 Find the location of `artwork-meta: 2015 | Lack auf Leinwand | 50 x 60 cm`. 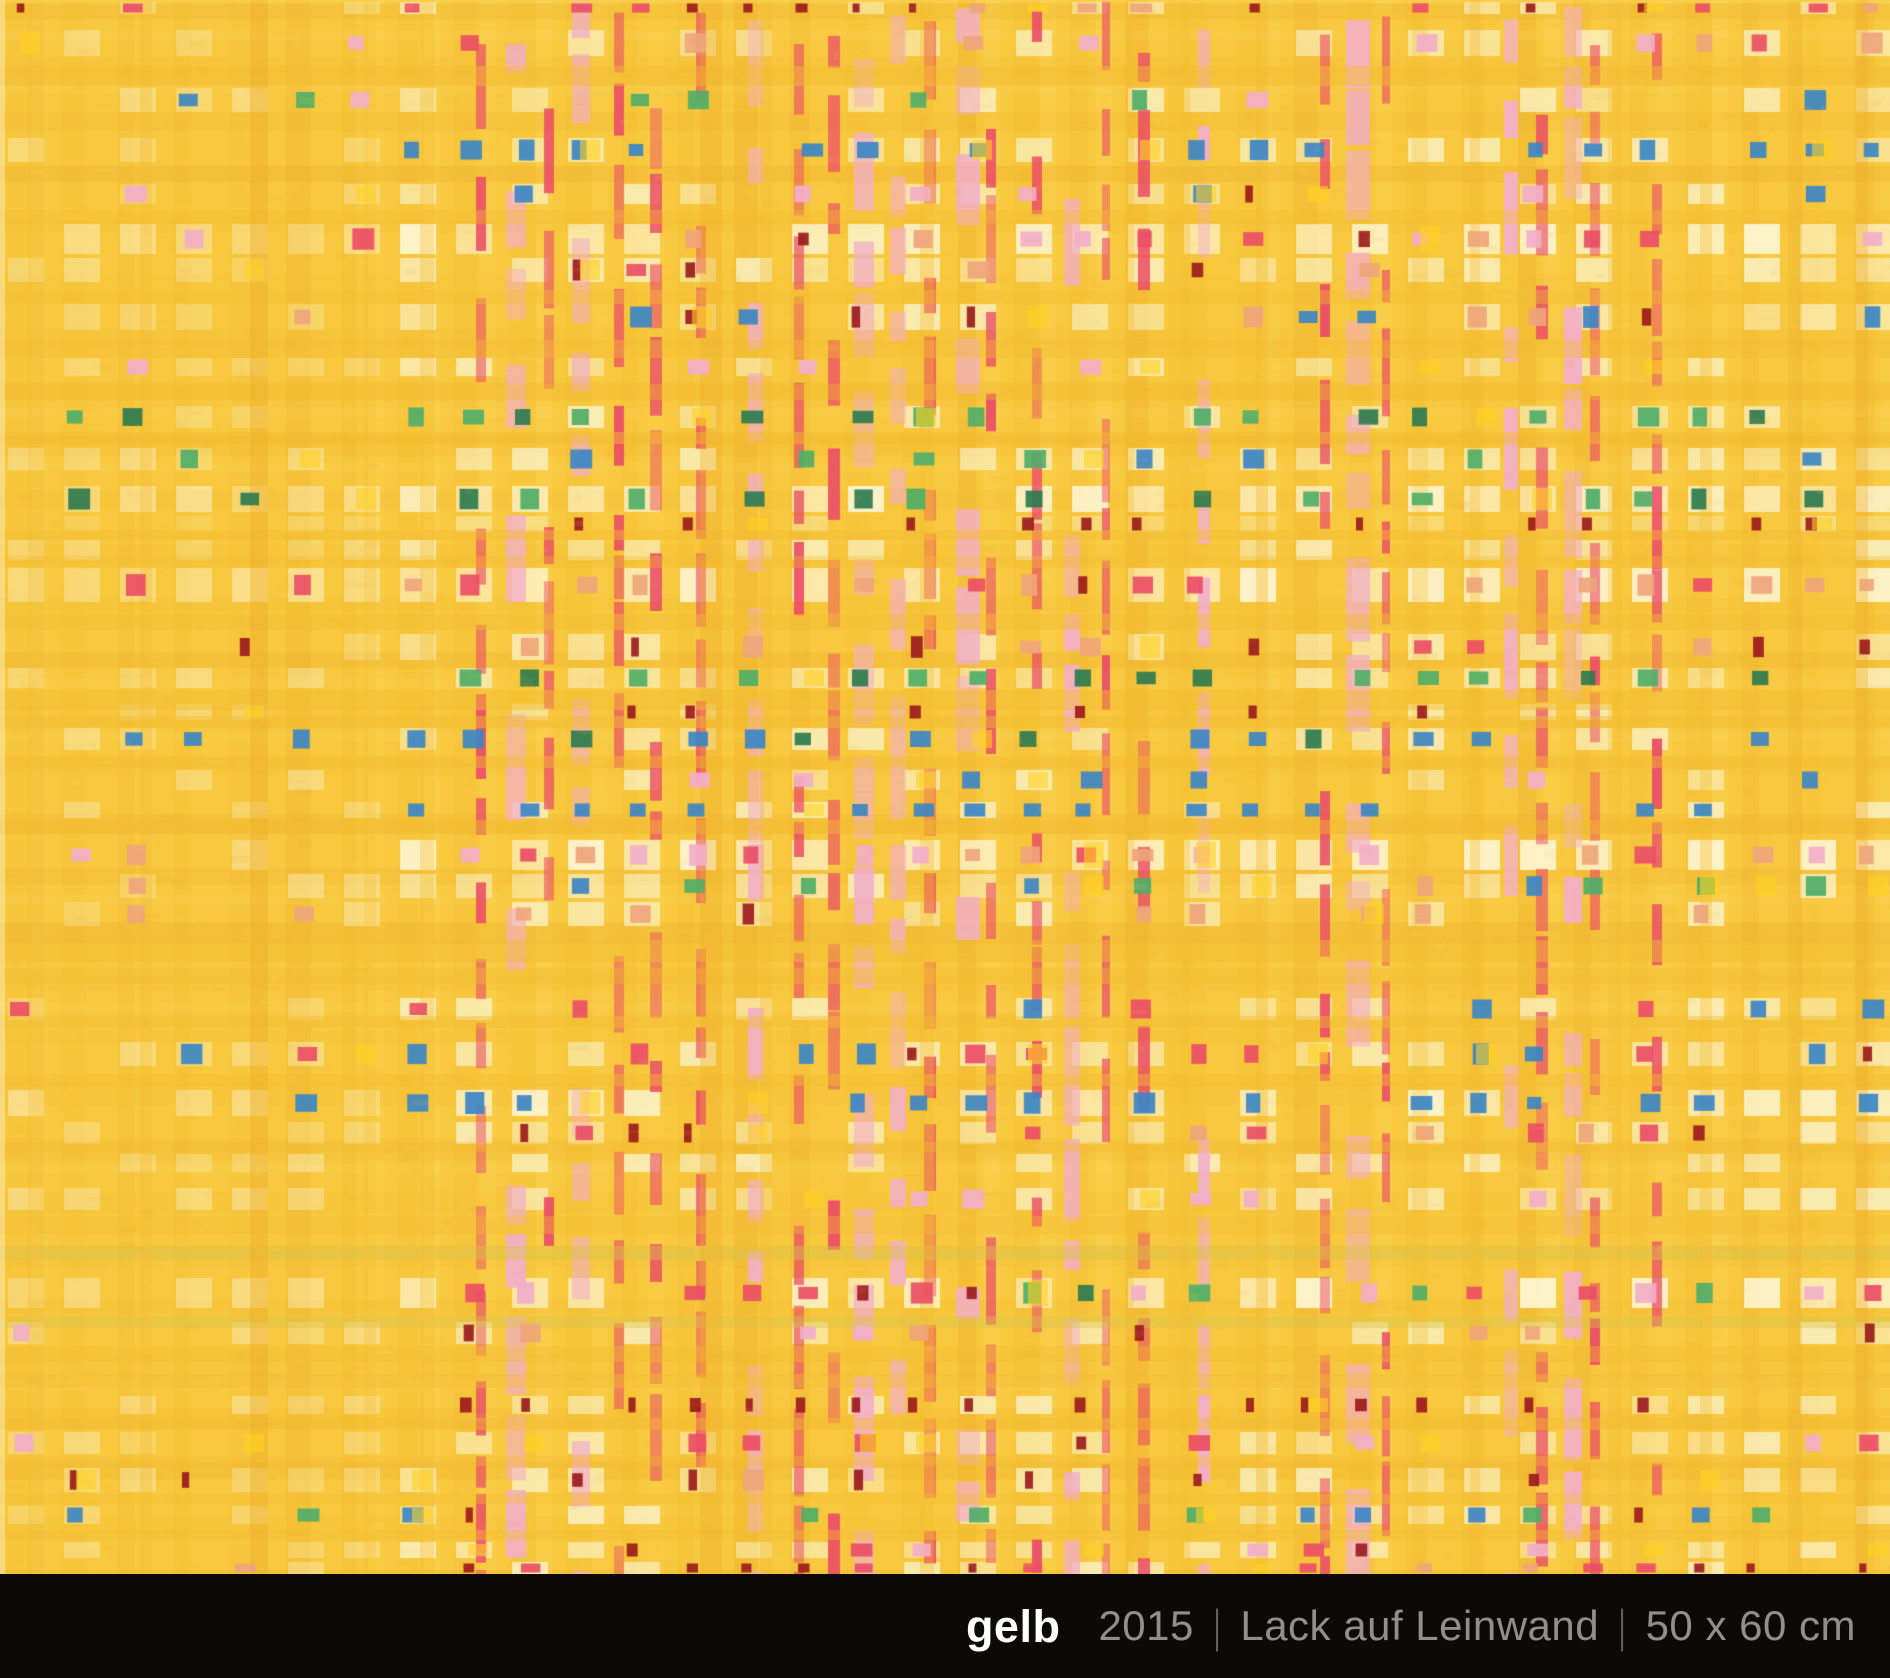

artwork-meta: 2015 | Lack auf Leinwand | 50 x 60 cm is located at coordinates (1477, 1626).